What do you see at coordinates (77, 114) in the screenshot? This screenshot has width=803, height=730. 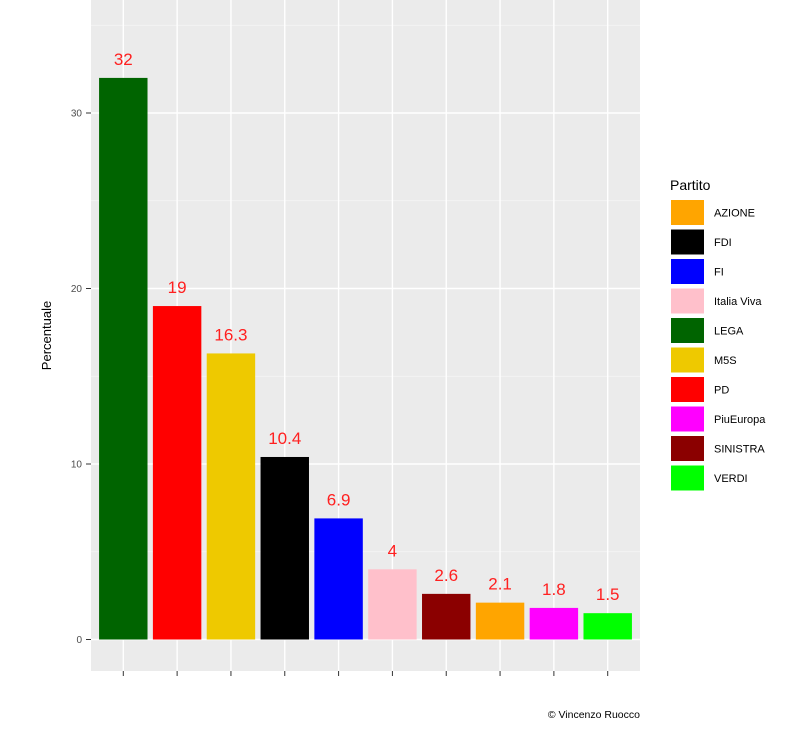 I see `y-tick-label: 30` at bounding box center [77, 114].